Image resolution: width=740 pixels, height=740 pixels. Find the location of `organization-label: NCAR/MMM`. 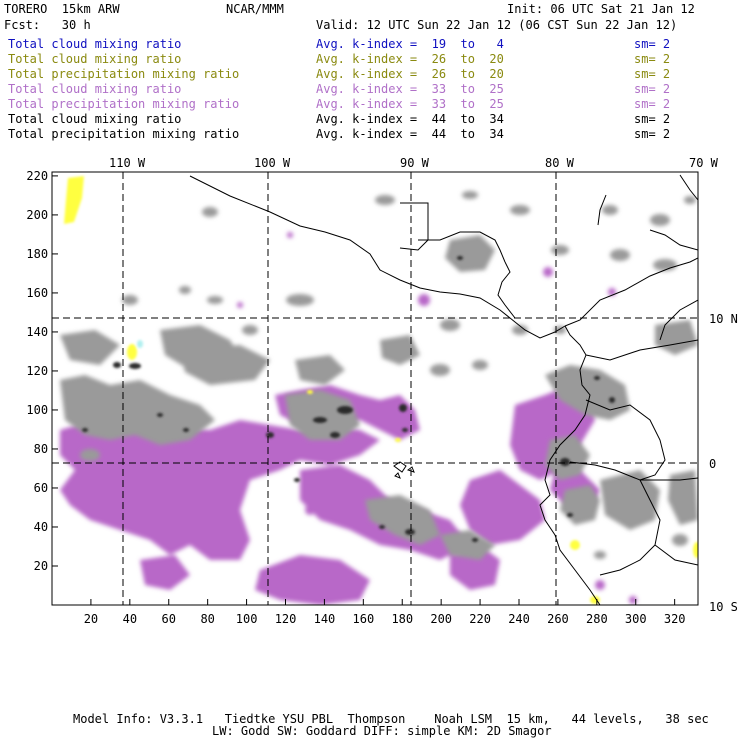

organization-label: NCAR/MMM is located at coordinates (255, 9).